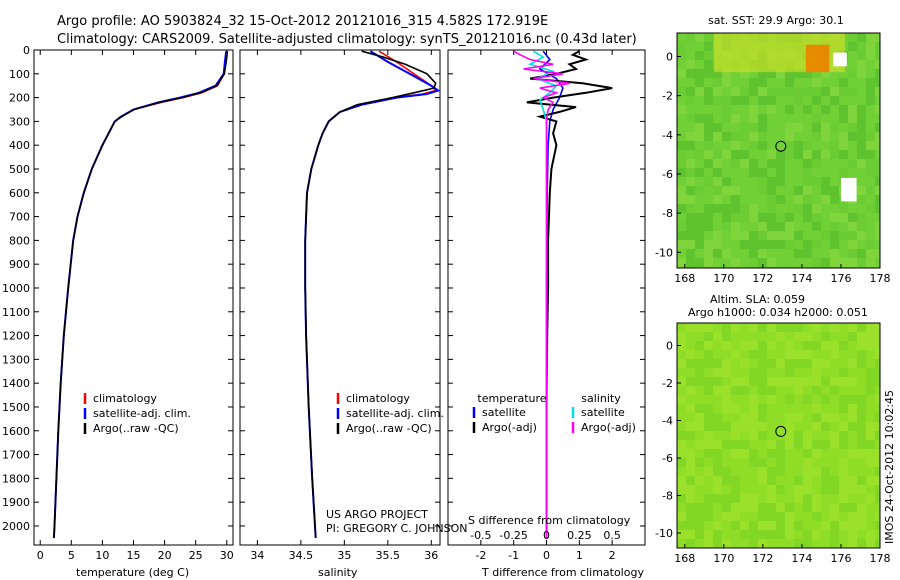 The image size is (900, 580). Describe the element at coordinates (16, 288) in the screenshot. I see `y-tick-label: 1000` at that location.